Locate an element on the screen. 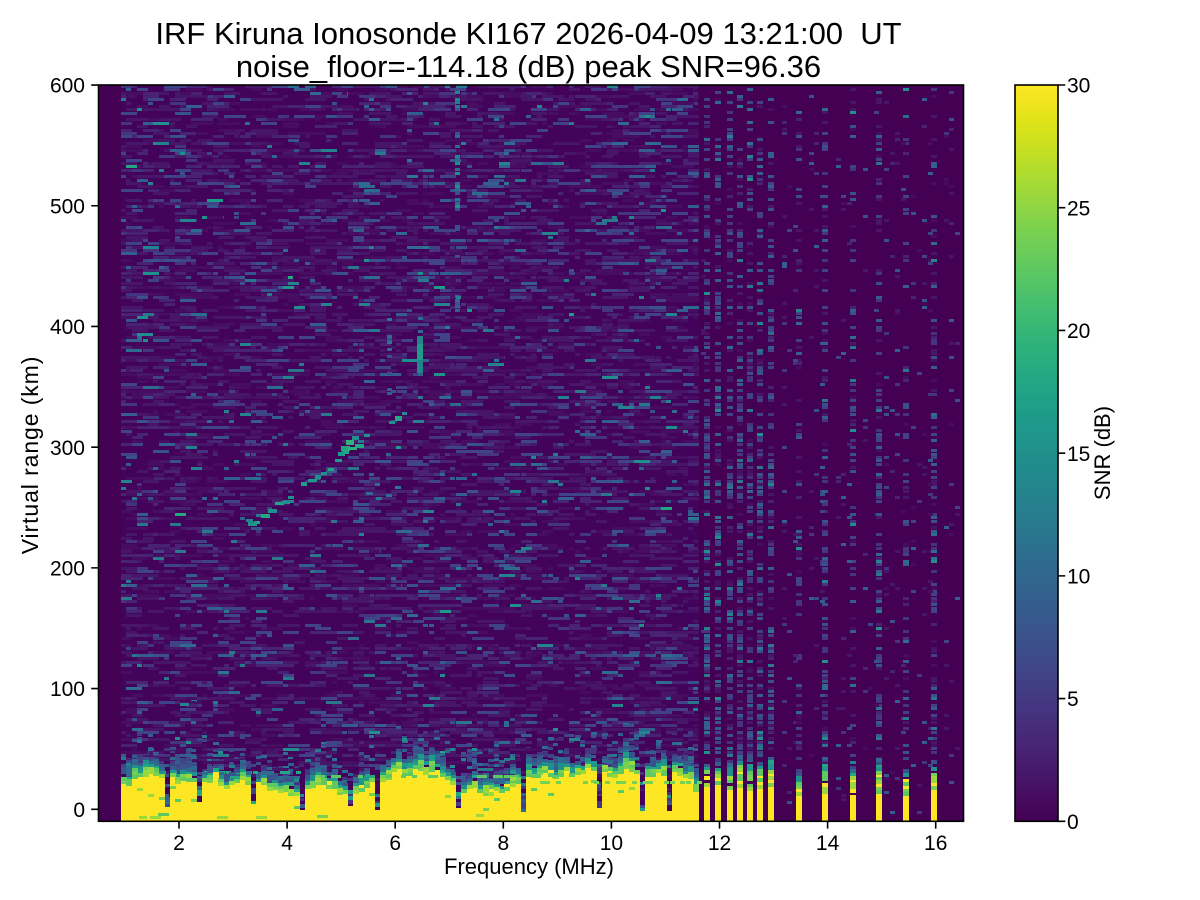 The height and width of the screenshot is (900, 1200). svg-text: 2 is located at coordinates (179, 843).